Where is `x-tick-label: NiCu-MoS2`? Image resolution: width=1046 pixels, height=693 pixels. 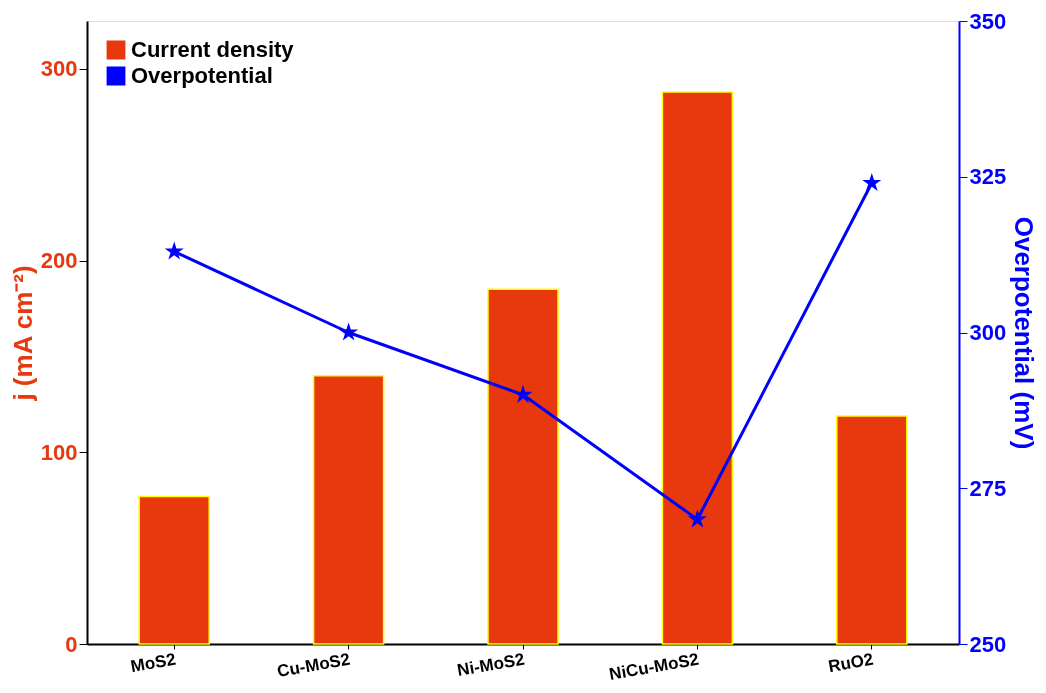 x-tick-label: NiCu-MoS2 is located at coordinates (654, 666).